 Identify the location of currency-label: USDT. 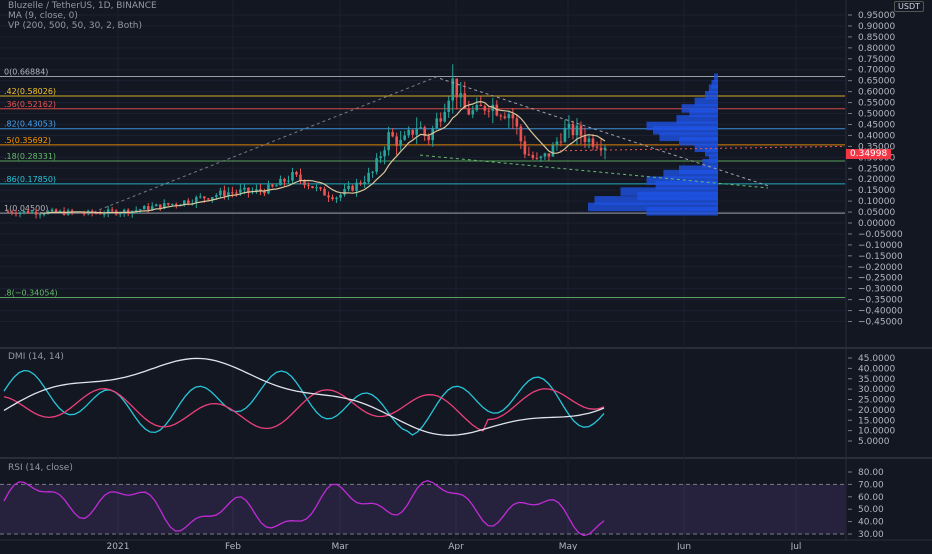
(909, 6).